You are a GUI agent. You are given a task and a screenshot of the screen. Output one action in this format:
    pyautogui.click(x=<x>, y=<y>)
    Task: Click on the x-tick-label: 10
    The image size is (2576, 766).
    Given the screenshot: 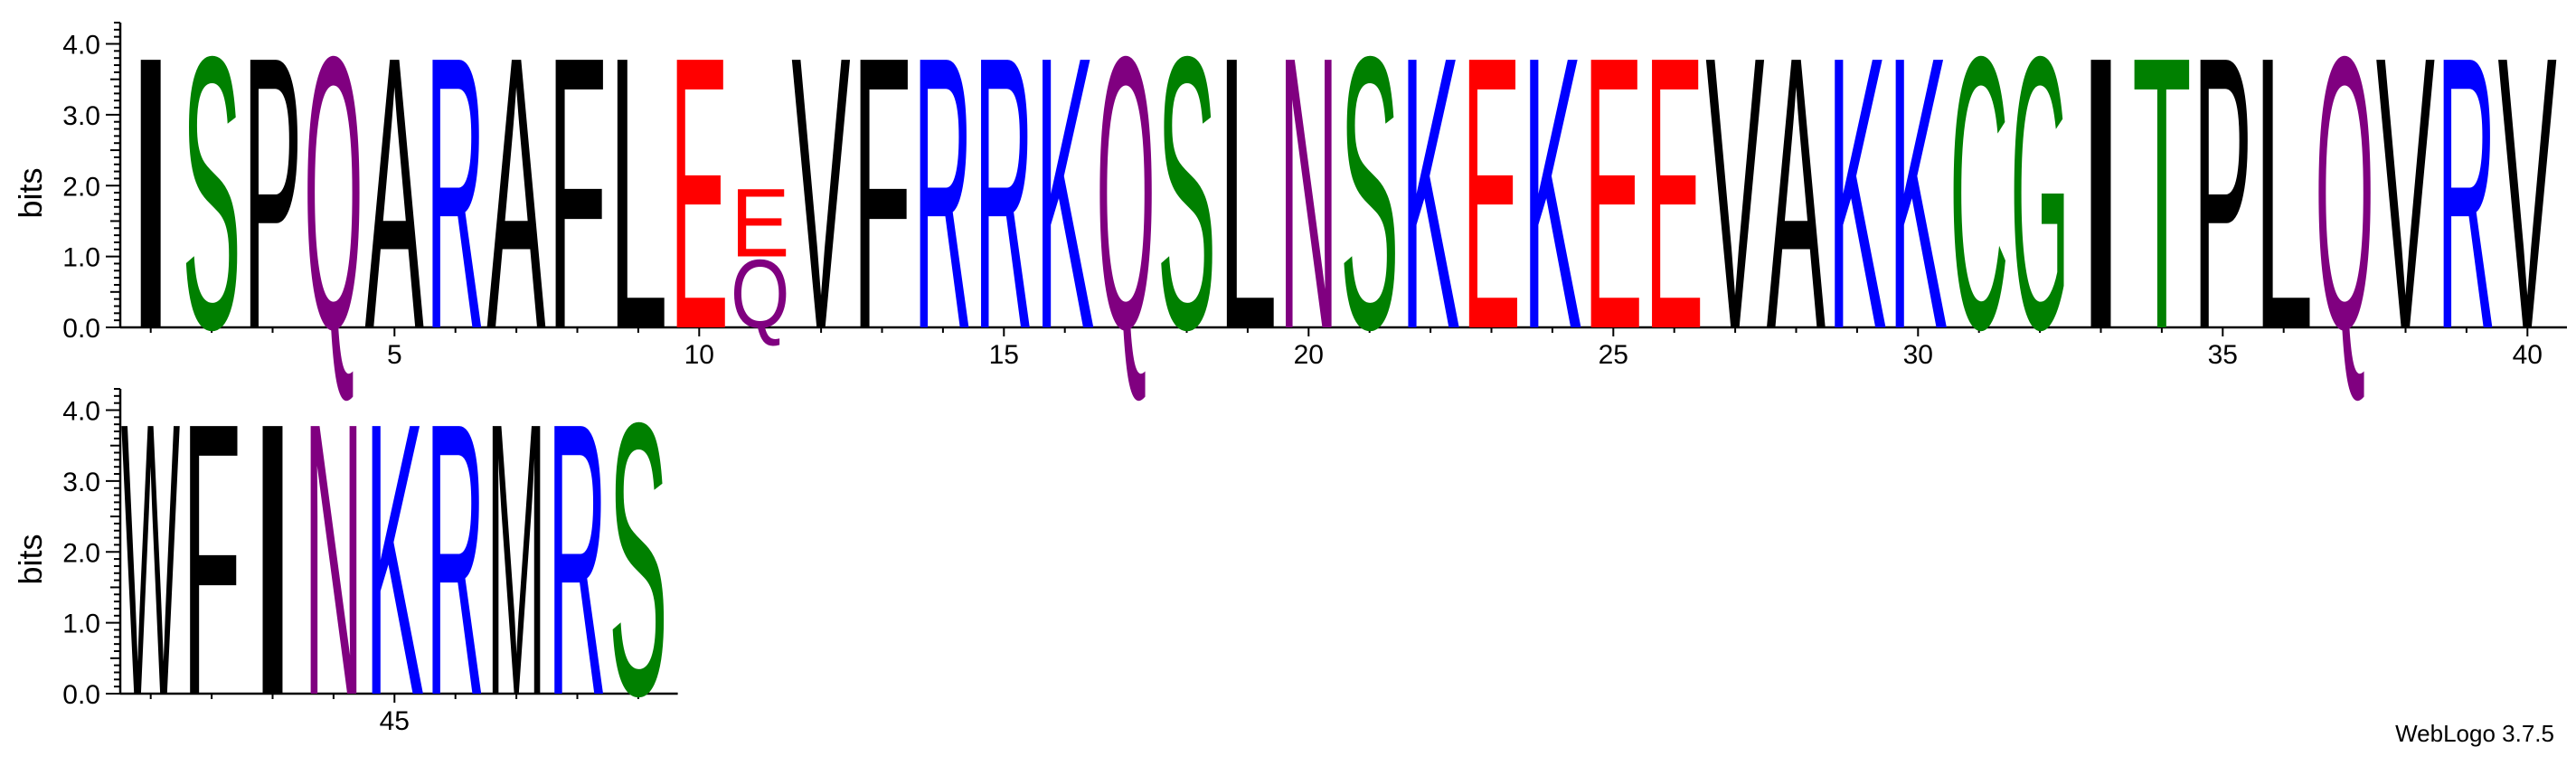 What is the action you would take?
    pyautogui.click(x=699, y=355)
    